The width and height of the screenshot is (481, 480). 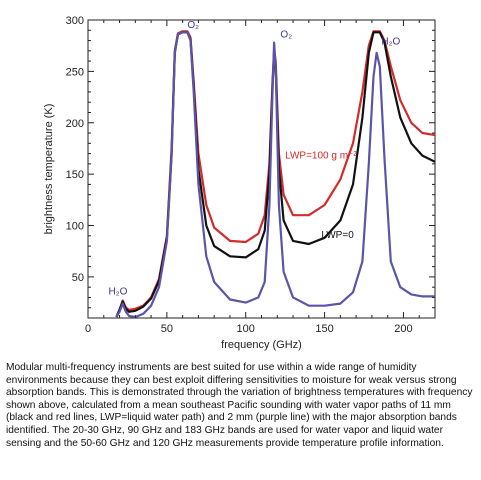 What do you see at coordinates (75, 21) in the screenshot?
I see `y-tick-label: 300` at bounding box center [75, 21].